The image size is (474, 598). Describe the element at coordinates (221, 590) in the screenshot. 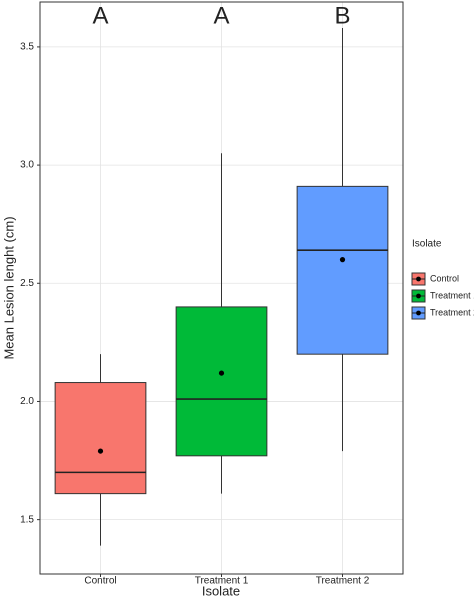

I see `x-axis-label: Isolate` at that location.